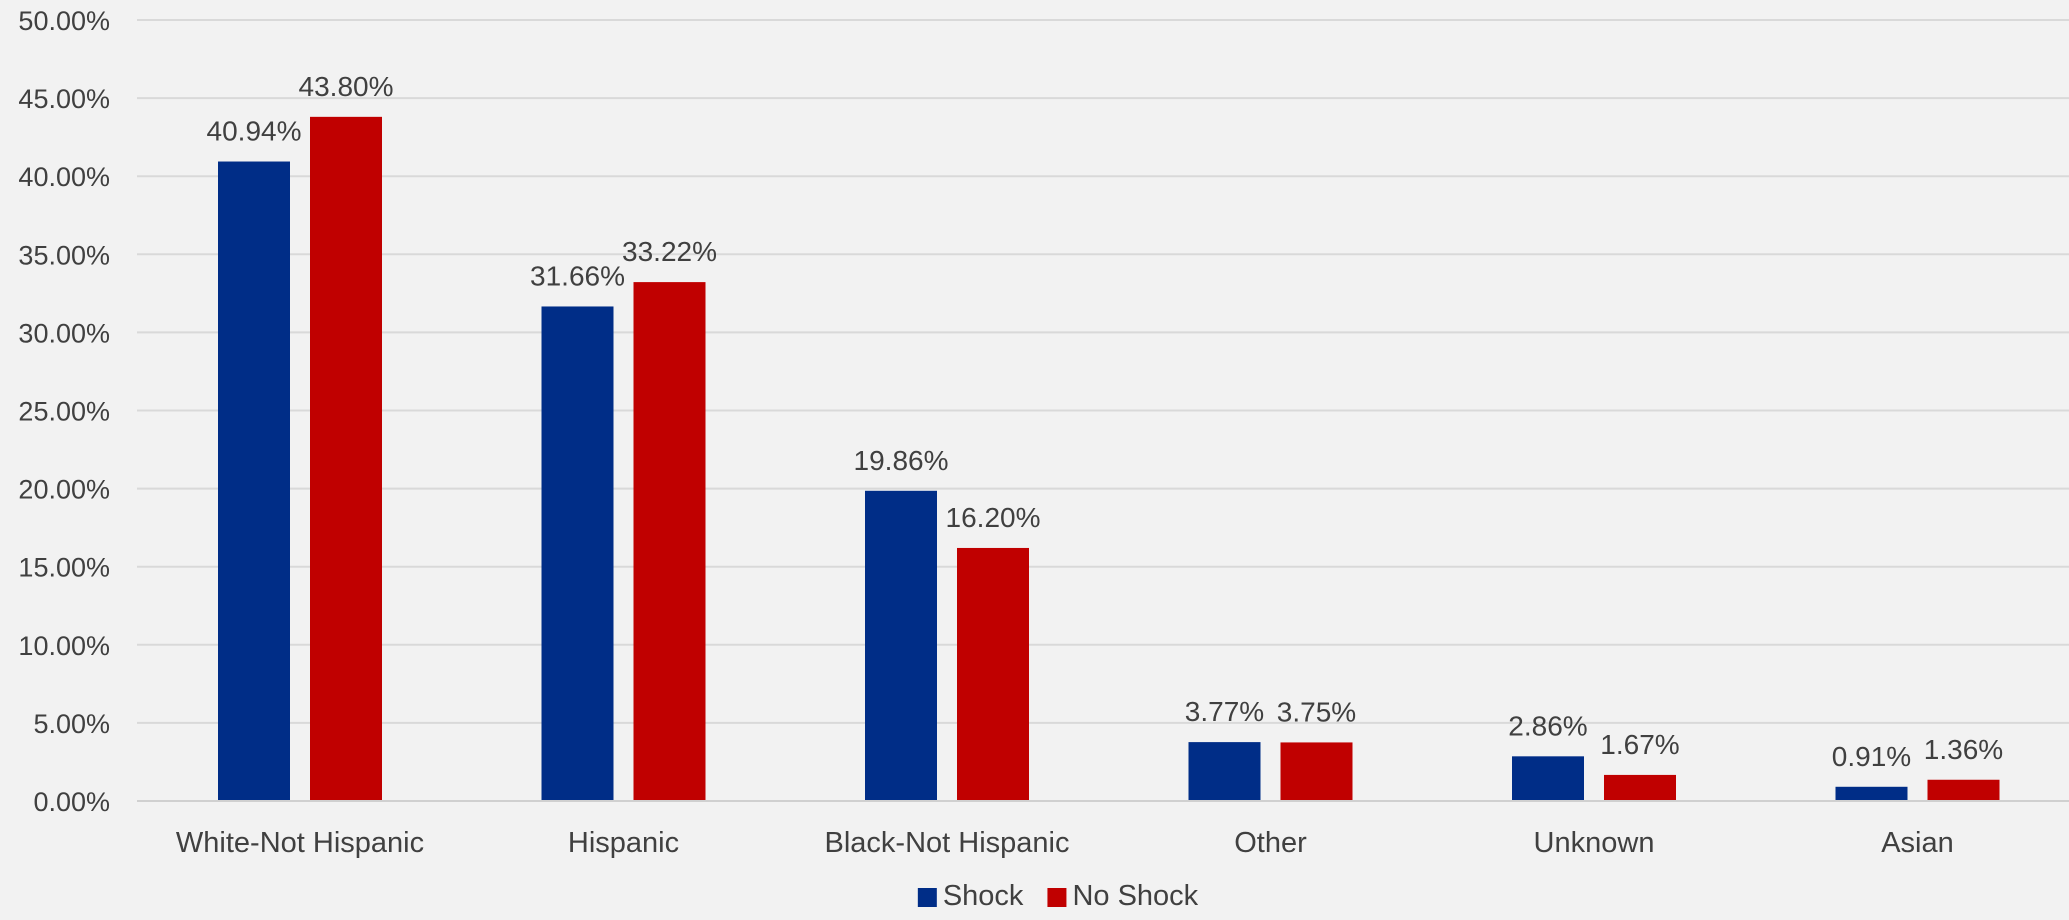  I want to click on y-tick-label: 35.00%, so click(64, 255).